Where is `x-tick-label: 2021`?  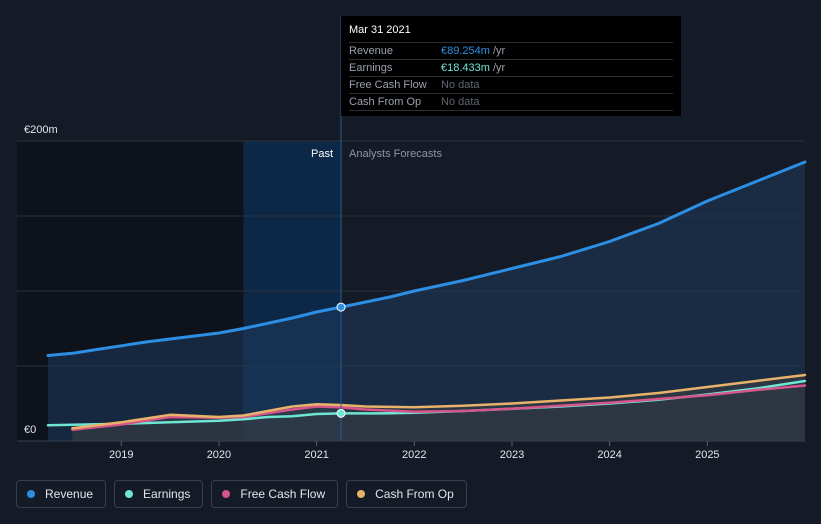
x-tick-label: 2021 is located at coordinates (316, 455).